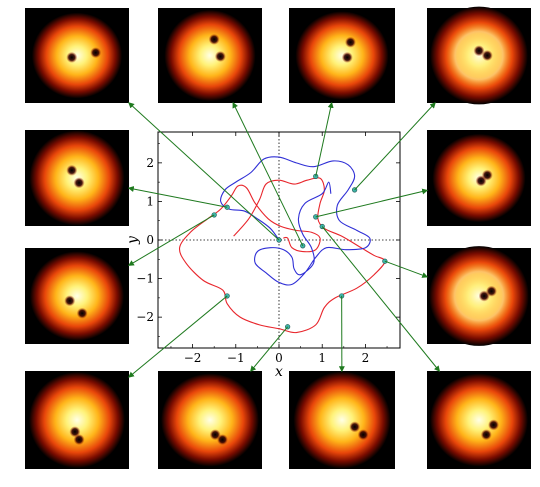 The image size is (540, 487). Describe the element at coordinates (279, 358) in the screenshot. I see `x-tick-label: 0` at that location.